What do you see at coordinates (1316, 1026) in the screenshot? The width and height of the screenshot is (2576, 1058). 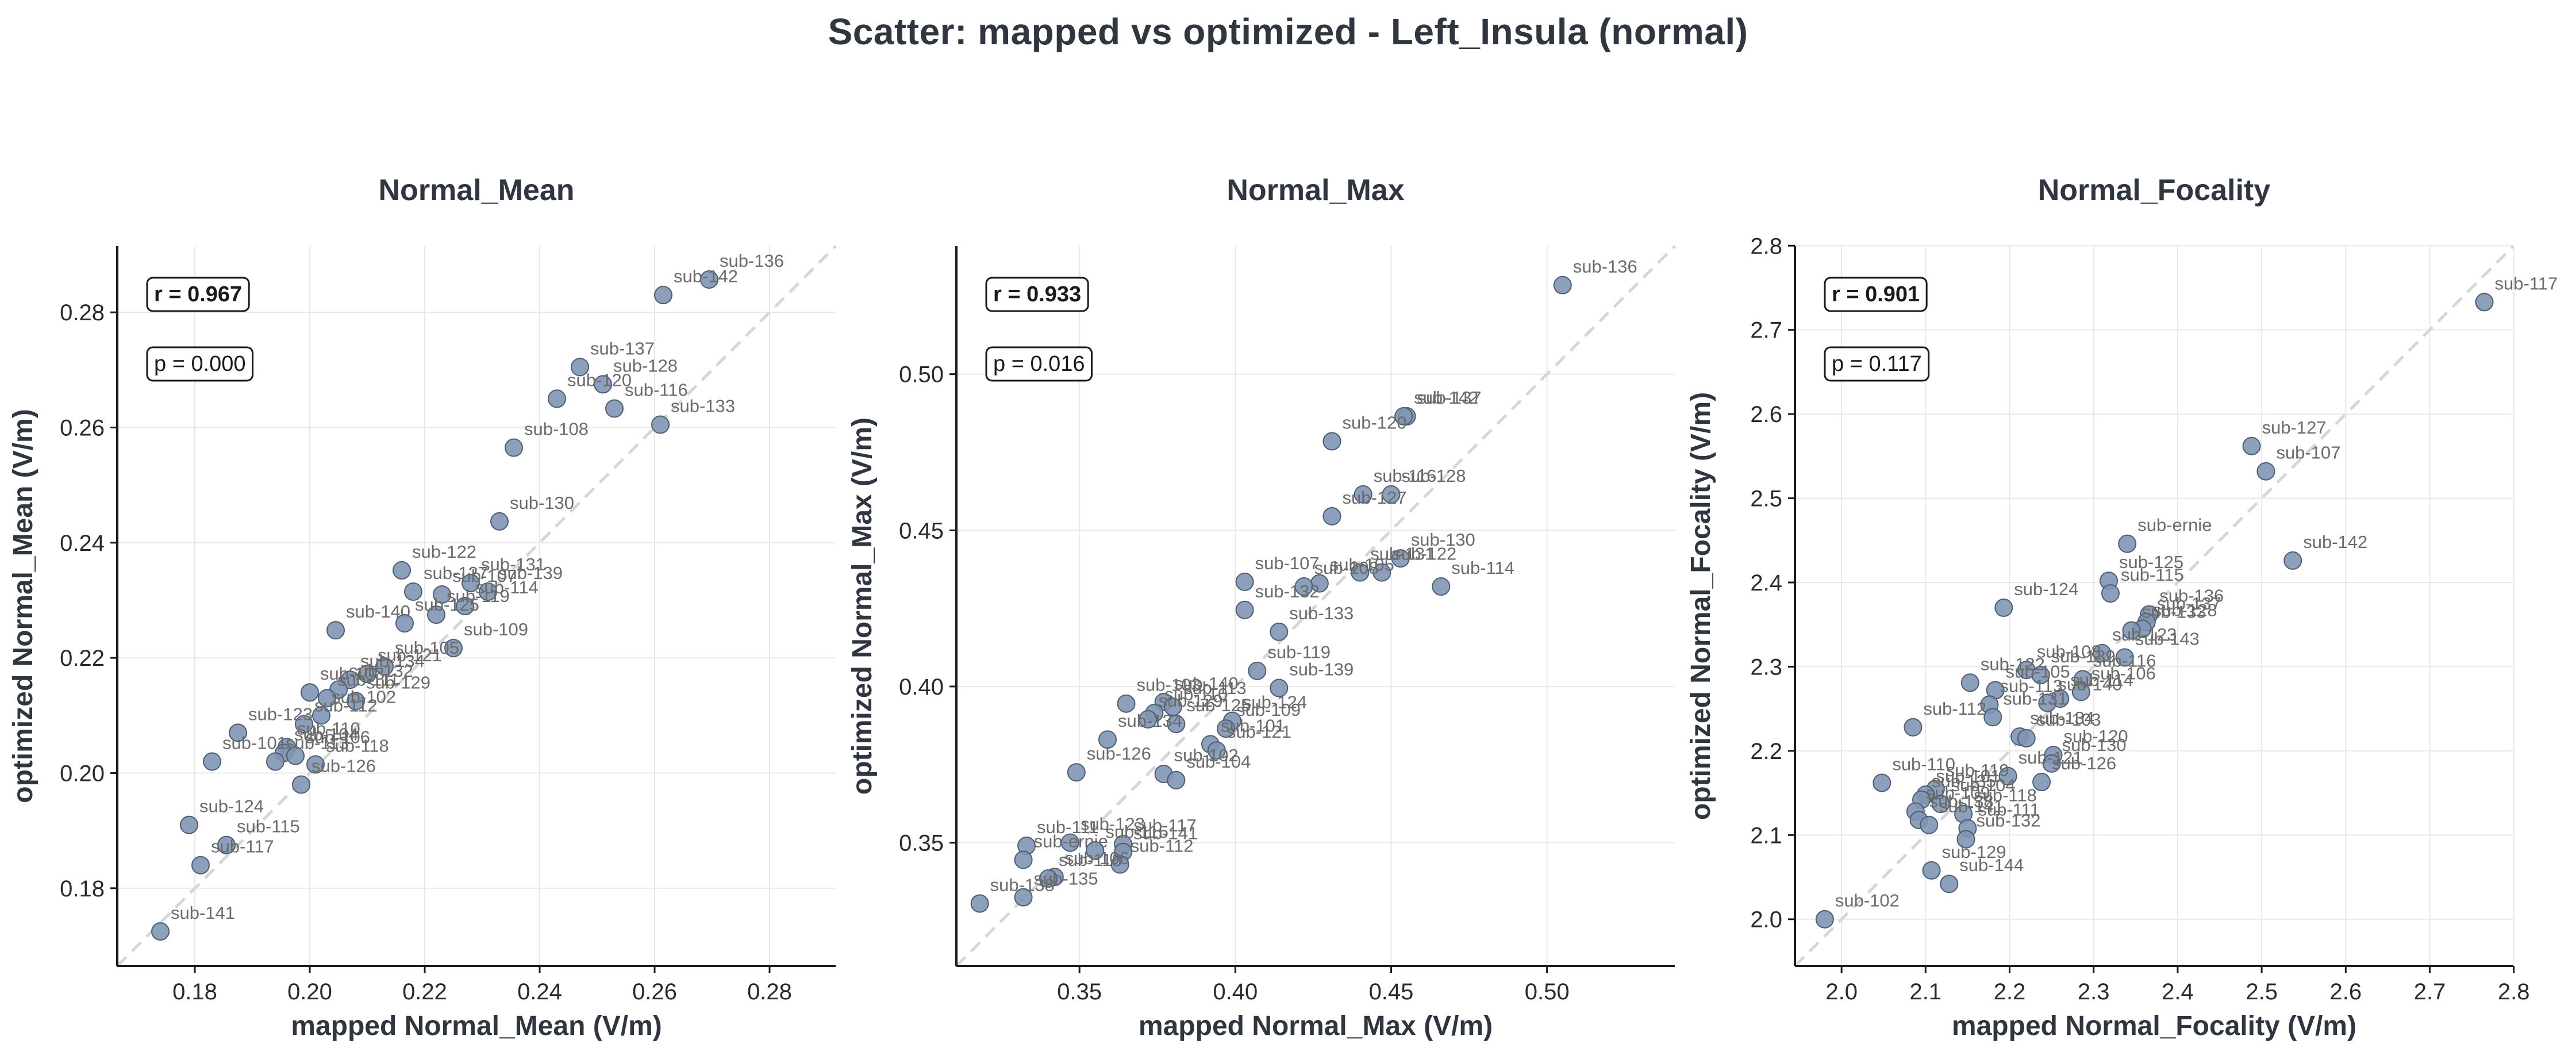 I see `x-axis-label: mapped Normal_Max (V/m)` at bounding box center [1316, 1026].